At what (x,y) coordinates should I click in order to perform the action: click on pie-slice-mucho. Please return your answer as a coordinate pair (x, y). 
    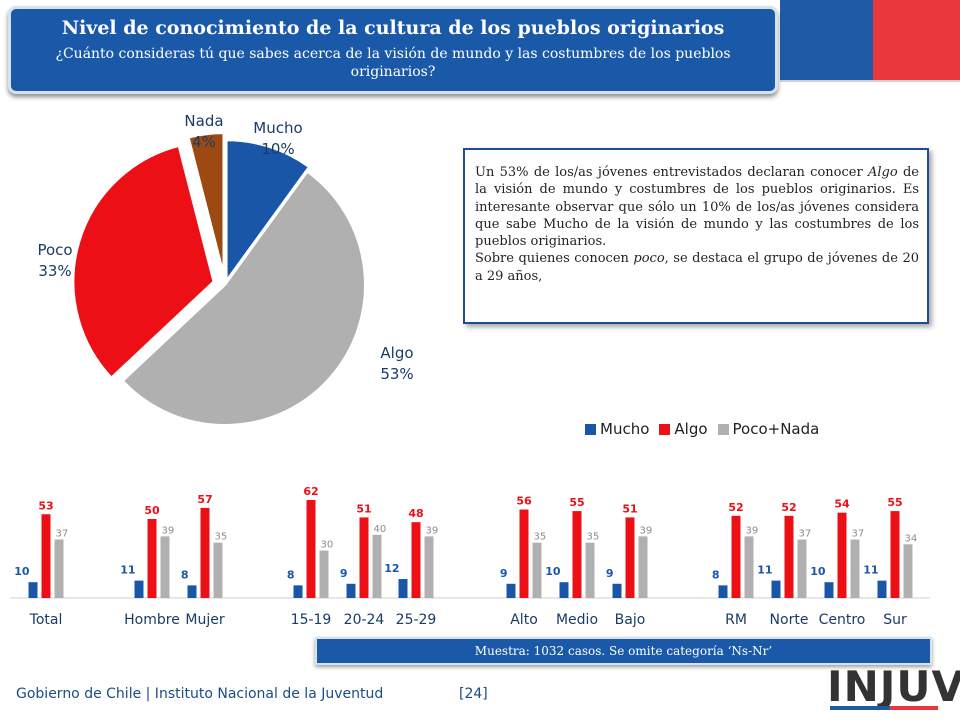
    Looking at the image, I should click on (268, 211).